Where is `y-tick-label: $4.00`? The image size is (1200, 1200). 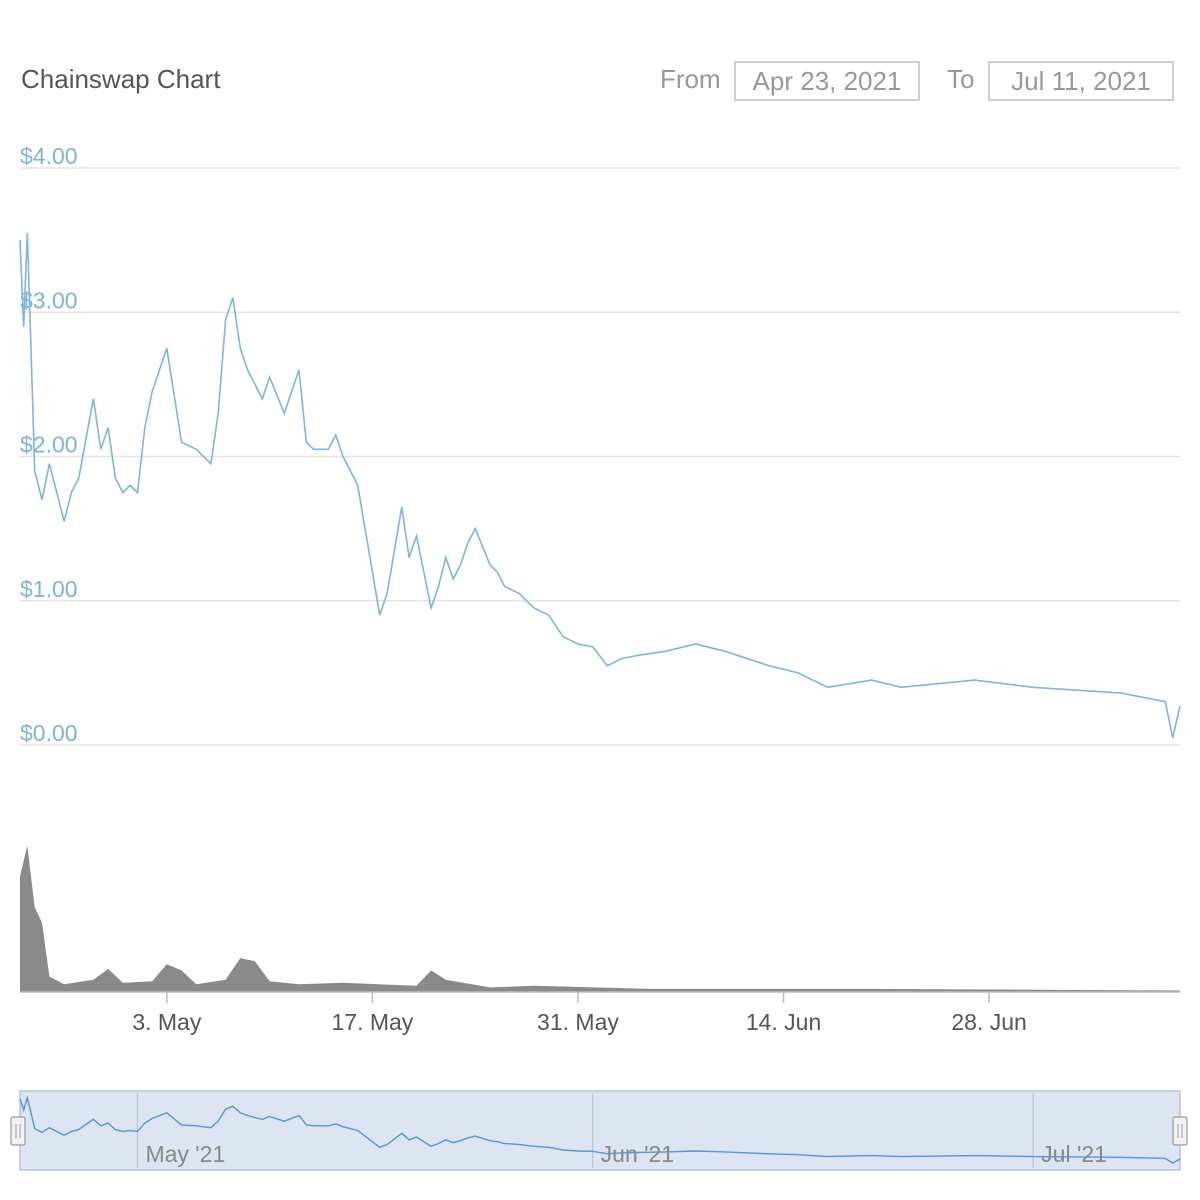 y-tick-label: $4.00 is located at coordinates (49, 156).